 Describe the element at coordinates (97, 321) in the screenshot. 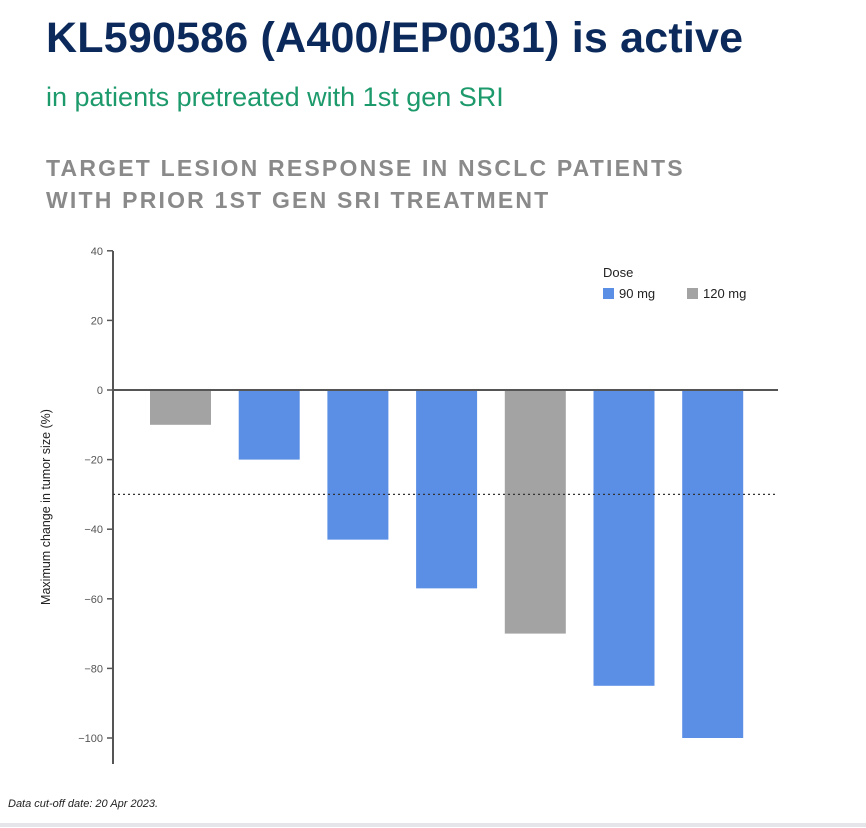

I see `y-tick-label: 20` at that location.